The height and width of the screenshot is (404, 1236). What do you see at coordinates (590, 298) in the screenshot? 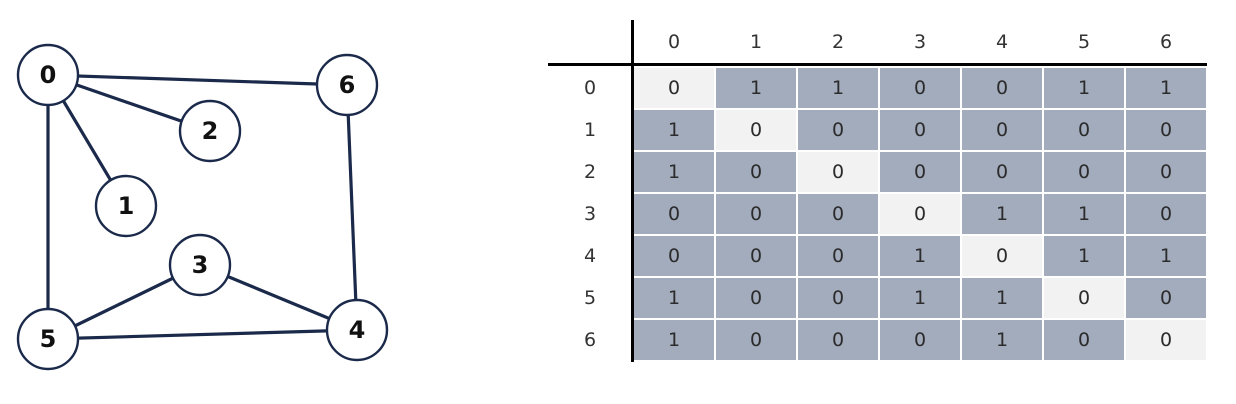
I see `row-header: 5` at bounding box center [590, 298].